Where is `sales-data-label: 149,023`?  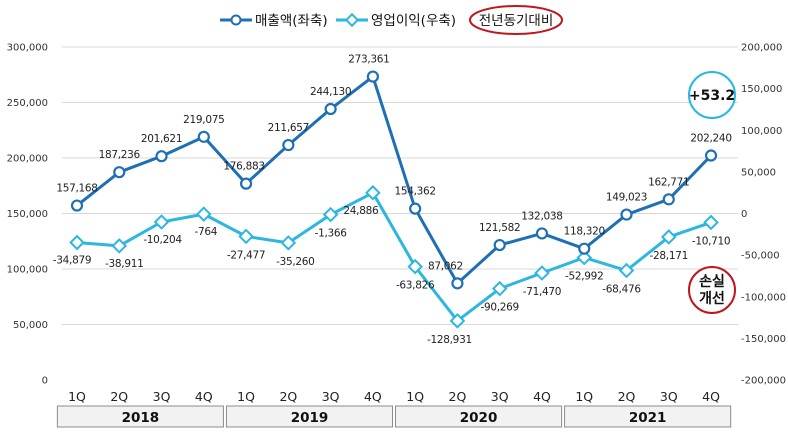
sales-data-label: 149,023 is located at coordinates (626, 198).